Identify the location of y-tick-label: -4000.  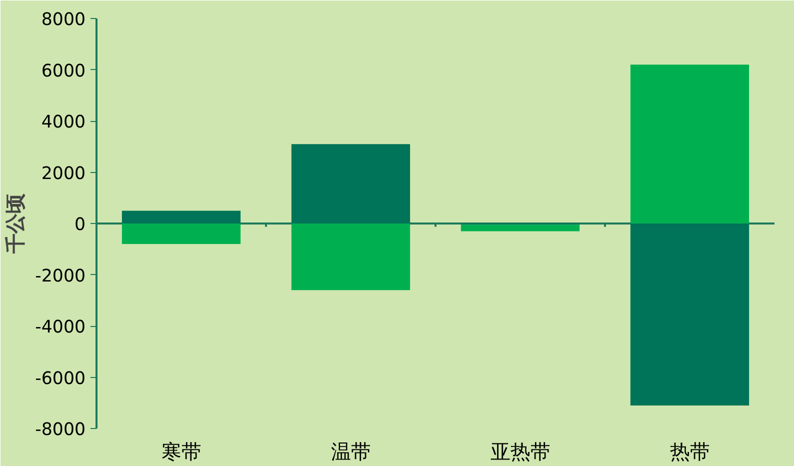
(60, 328).